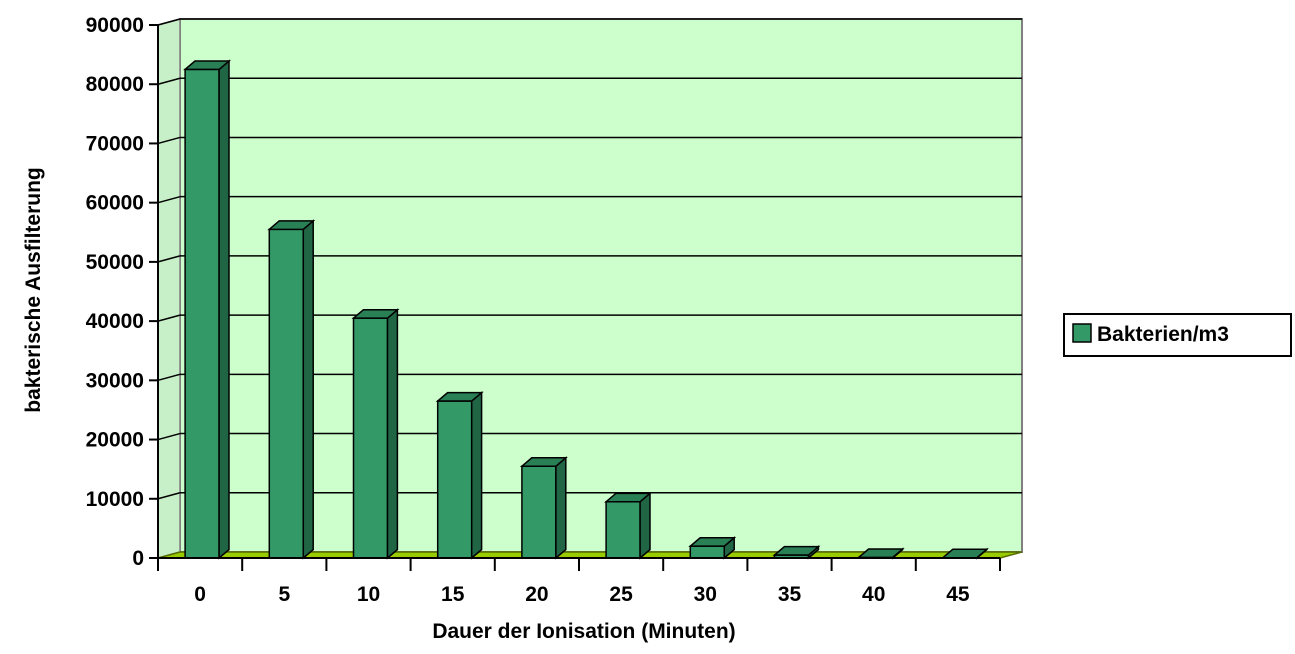  What do you see at coordinates (621, 594) in the screenshot?
I see `x-tick-label: 25` at bounding box center [621, 594].